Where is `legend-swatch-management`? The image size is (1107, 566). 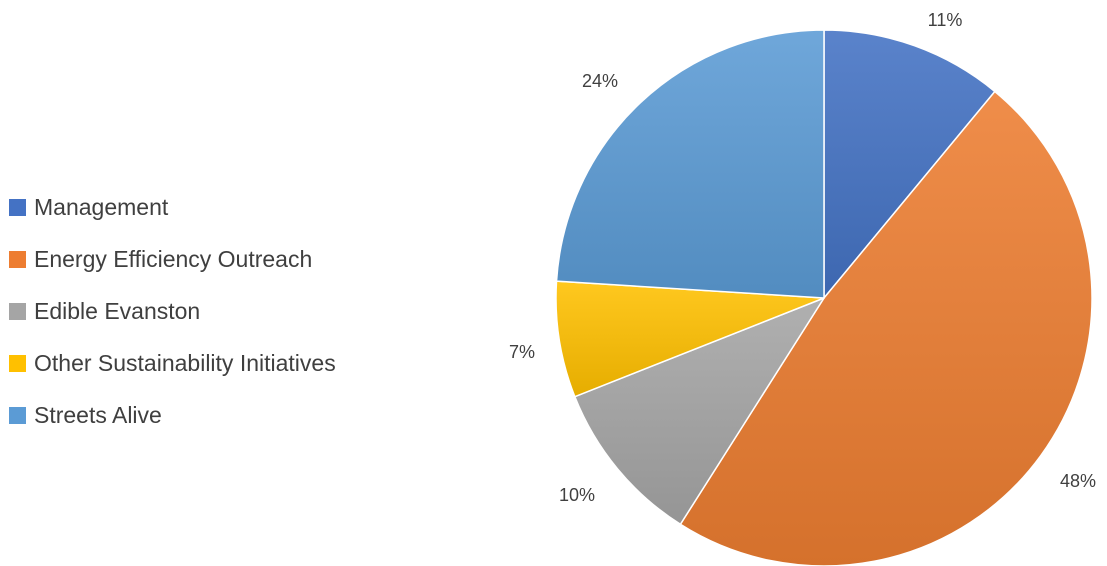 legend-swatch-management is located at coordinates (17, 207).